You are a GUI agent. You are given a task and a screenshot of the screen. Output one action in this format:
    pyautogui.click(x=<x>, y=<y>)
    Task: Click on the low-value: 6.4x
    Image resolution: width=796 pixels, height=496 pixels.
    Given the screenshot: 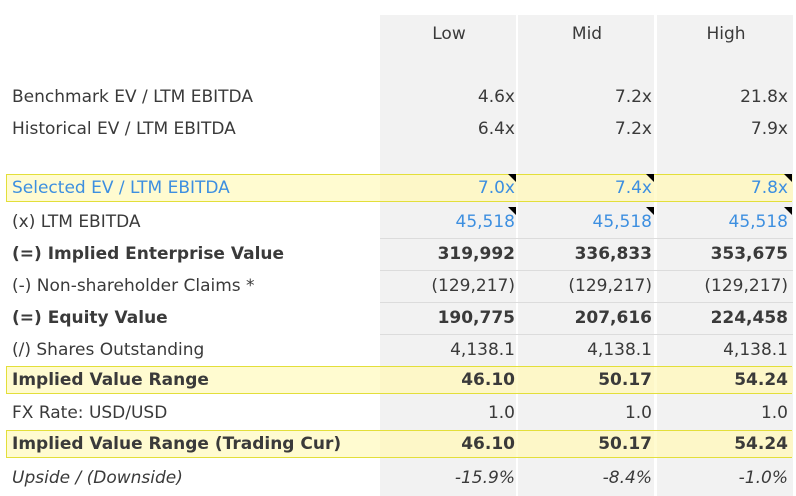 What is the action you would take?
    pyautogui.click(x=496, y=129)
    